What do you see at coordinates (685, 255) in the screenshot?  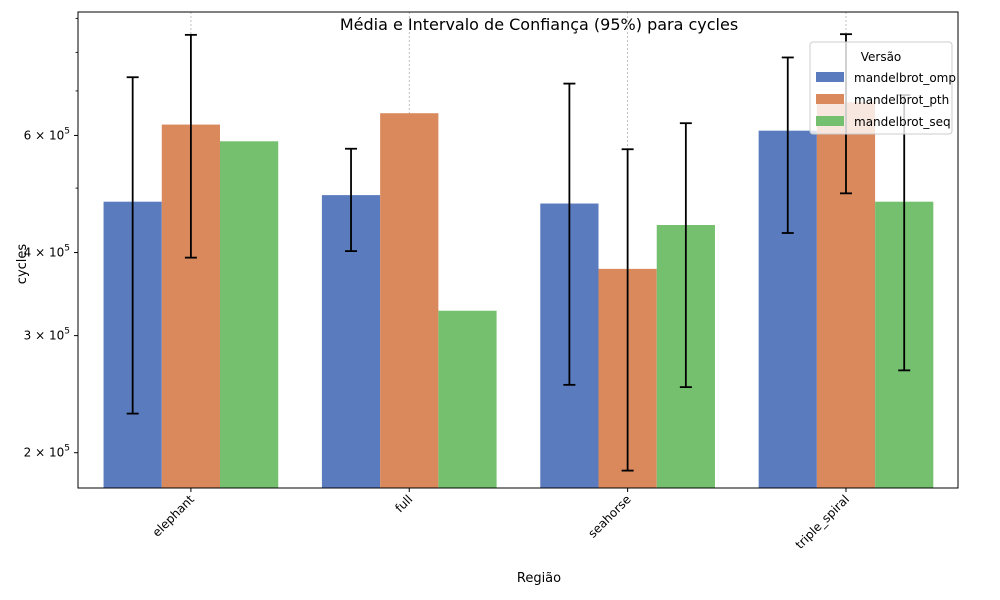 I see `error-bar-mandelbrot_seq-seahorse` at bounding box center [685, 255].